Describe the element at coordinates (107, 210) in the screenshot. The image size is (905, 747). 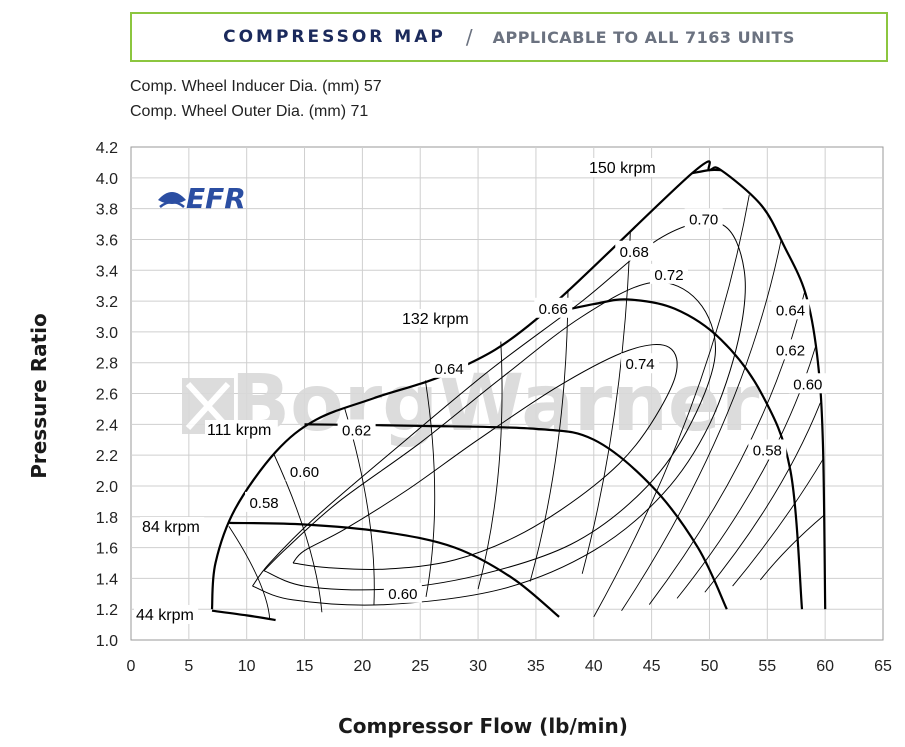
I see `y-tick-label: 3.8` at that location.